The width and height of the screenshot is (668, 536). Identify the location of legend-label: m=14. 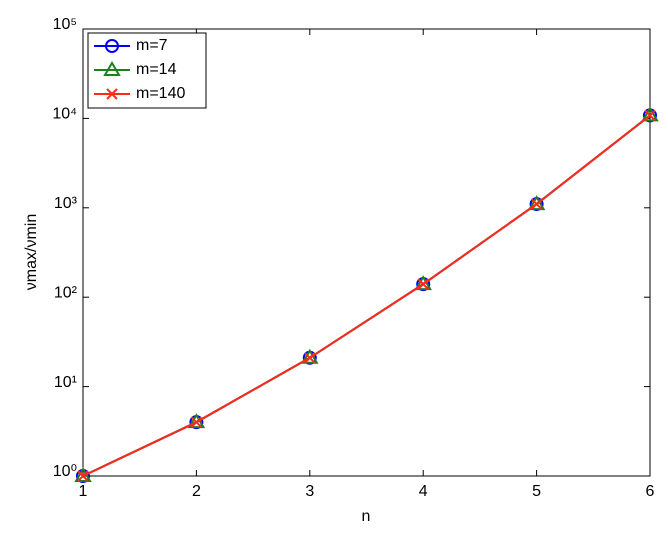
(156, 69).